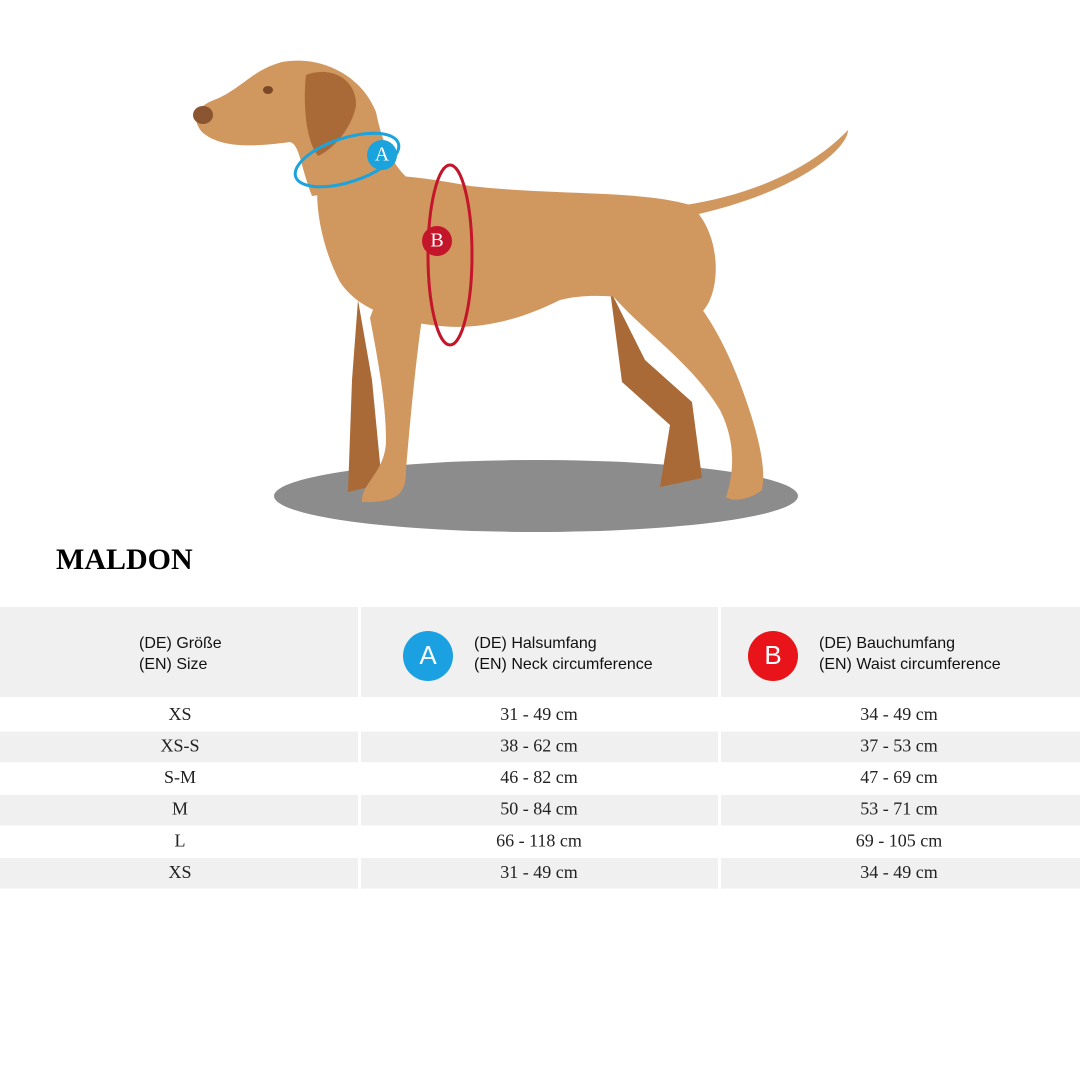 This screenshot has height=1080, width=1080. I want to click on tail, so click(766, 173).